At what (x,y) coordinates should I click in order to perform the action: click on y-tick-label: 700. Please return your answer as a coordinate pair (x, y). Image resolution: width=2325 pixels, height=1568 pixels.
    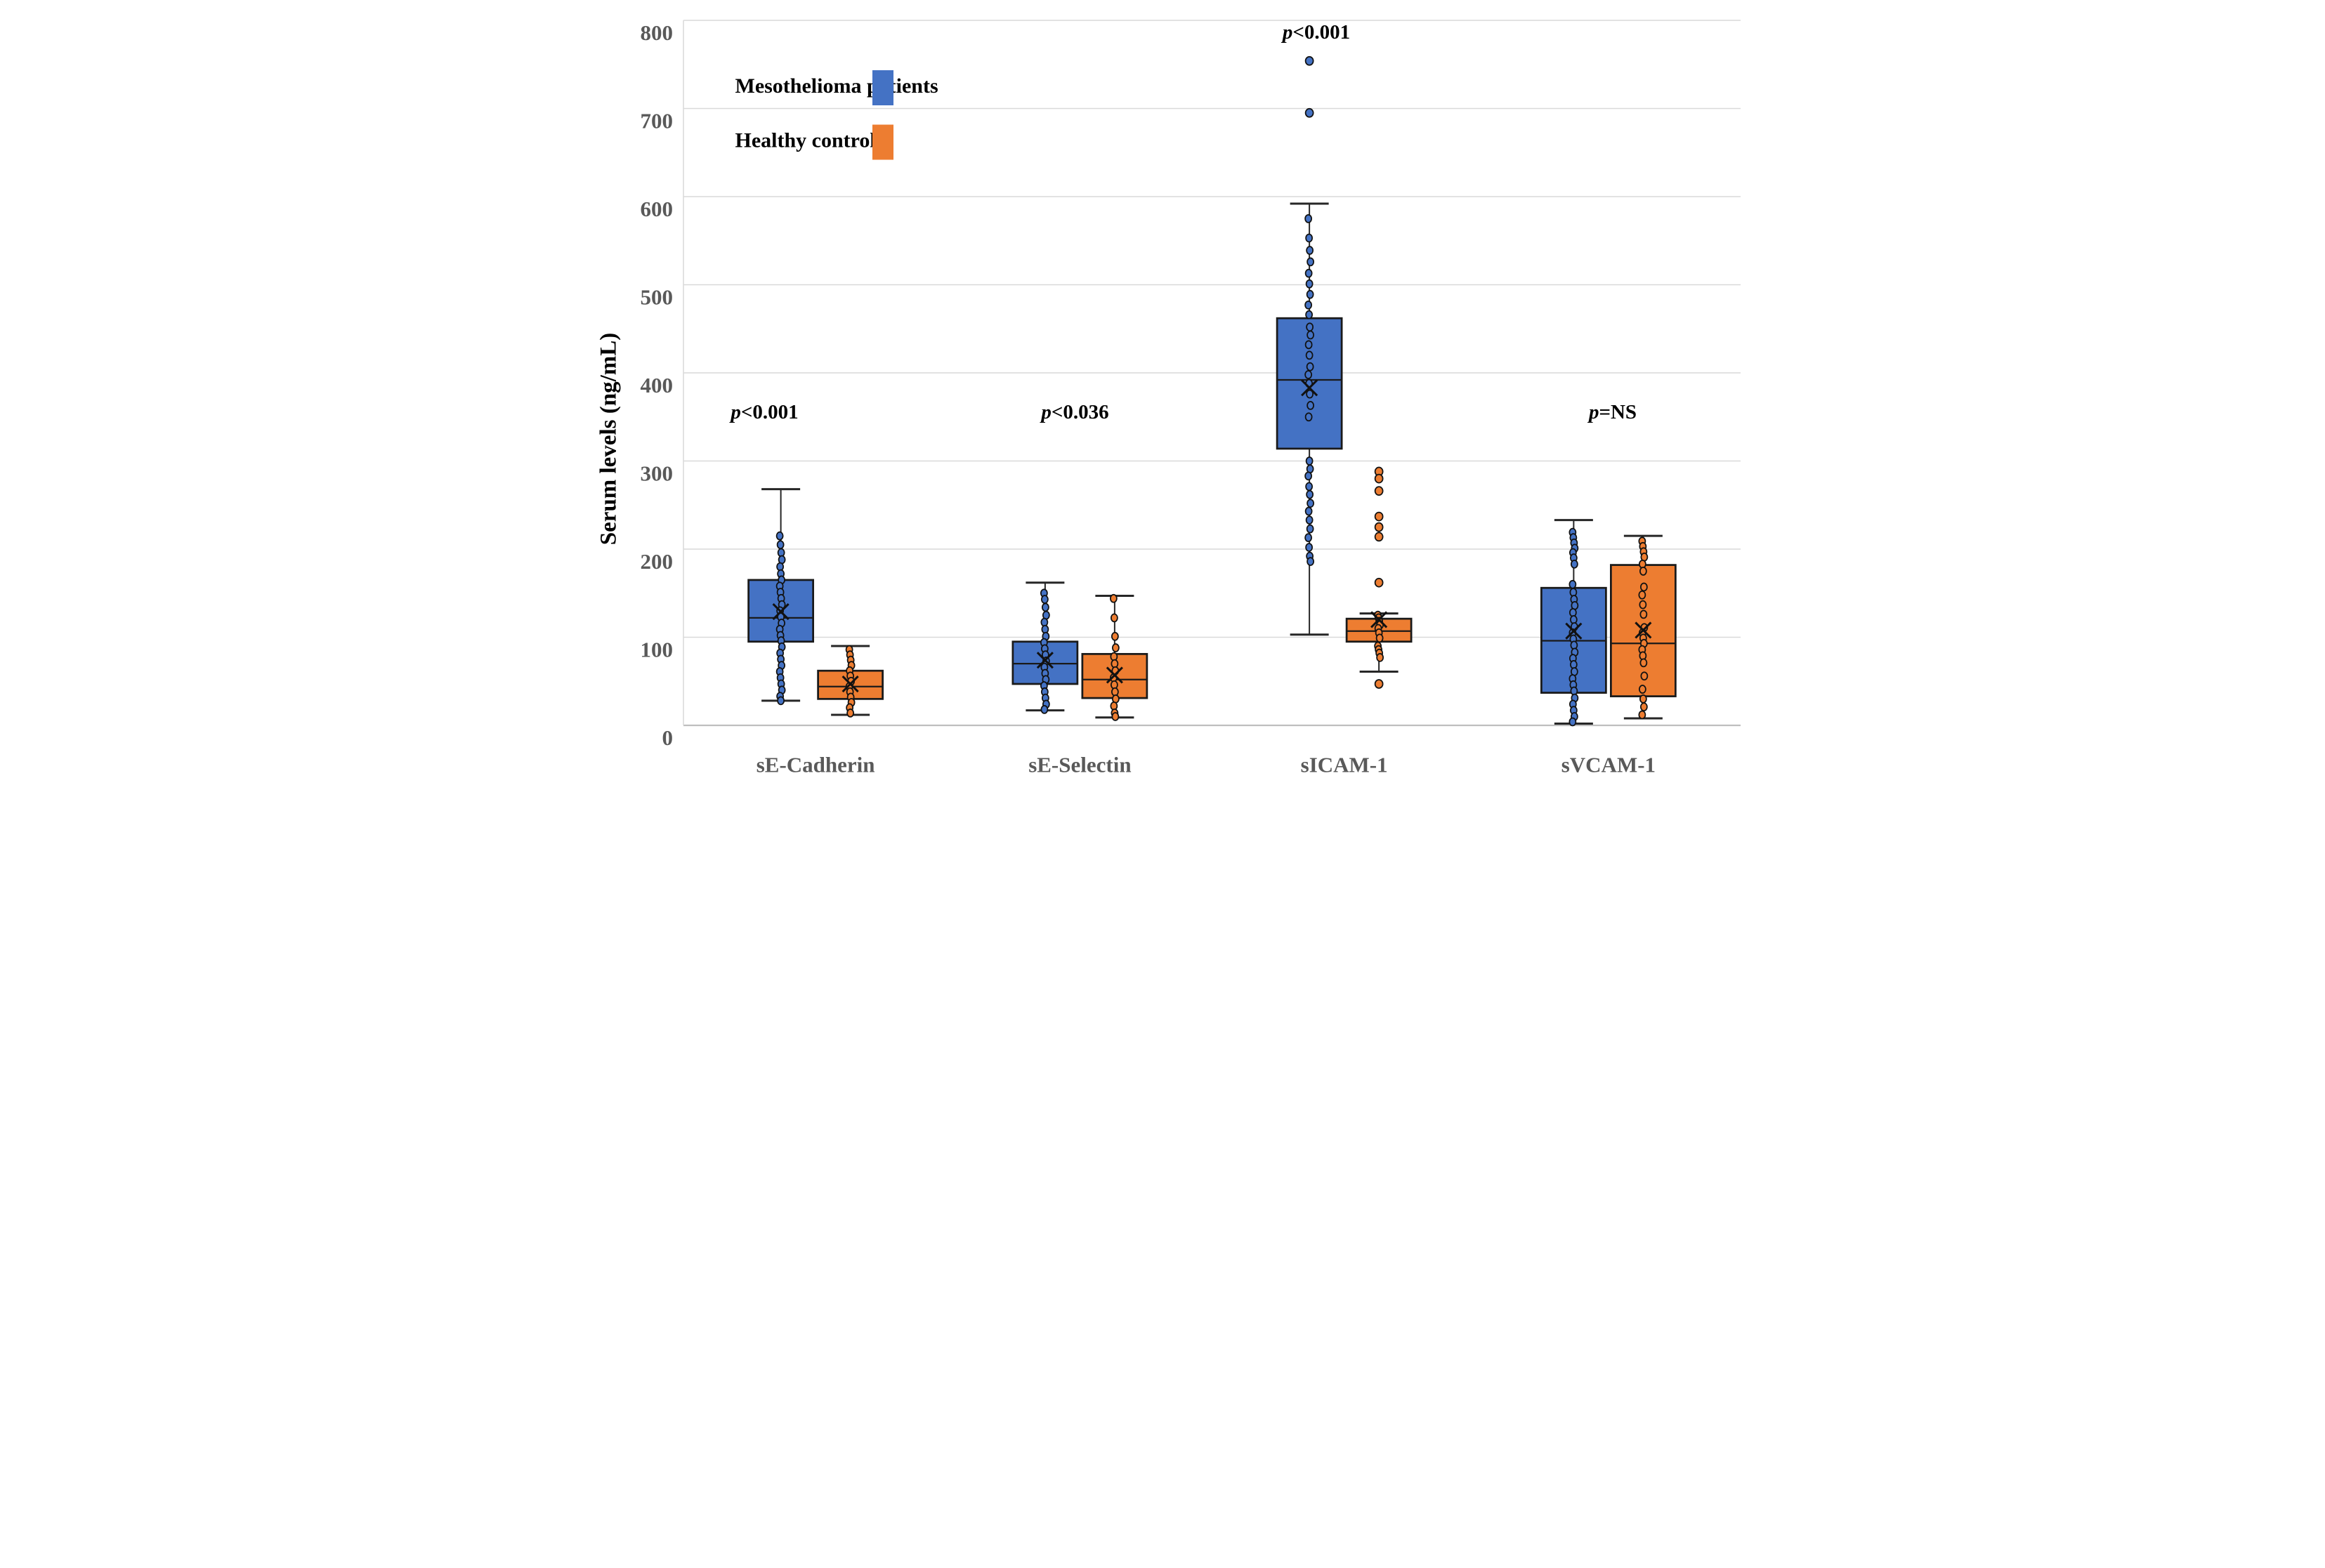
    Looking at the image, I should click on (656, 121).